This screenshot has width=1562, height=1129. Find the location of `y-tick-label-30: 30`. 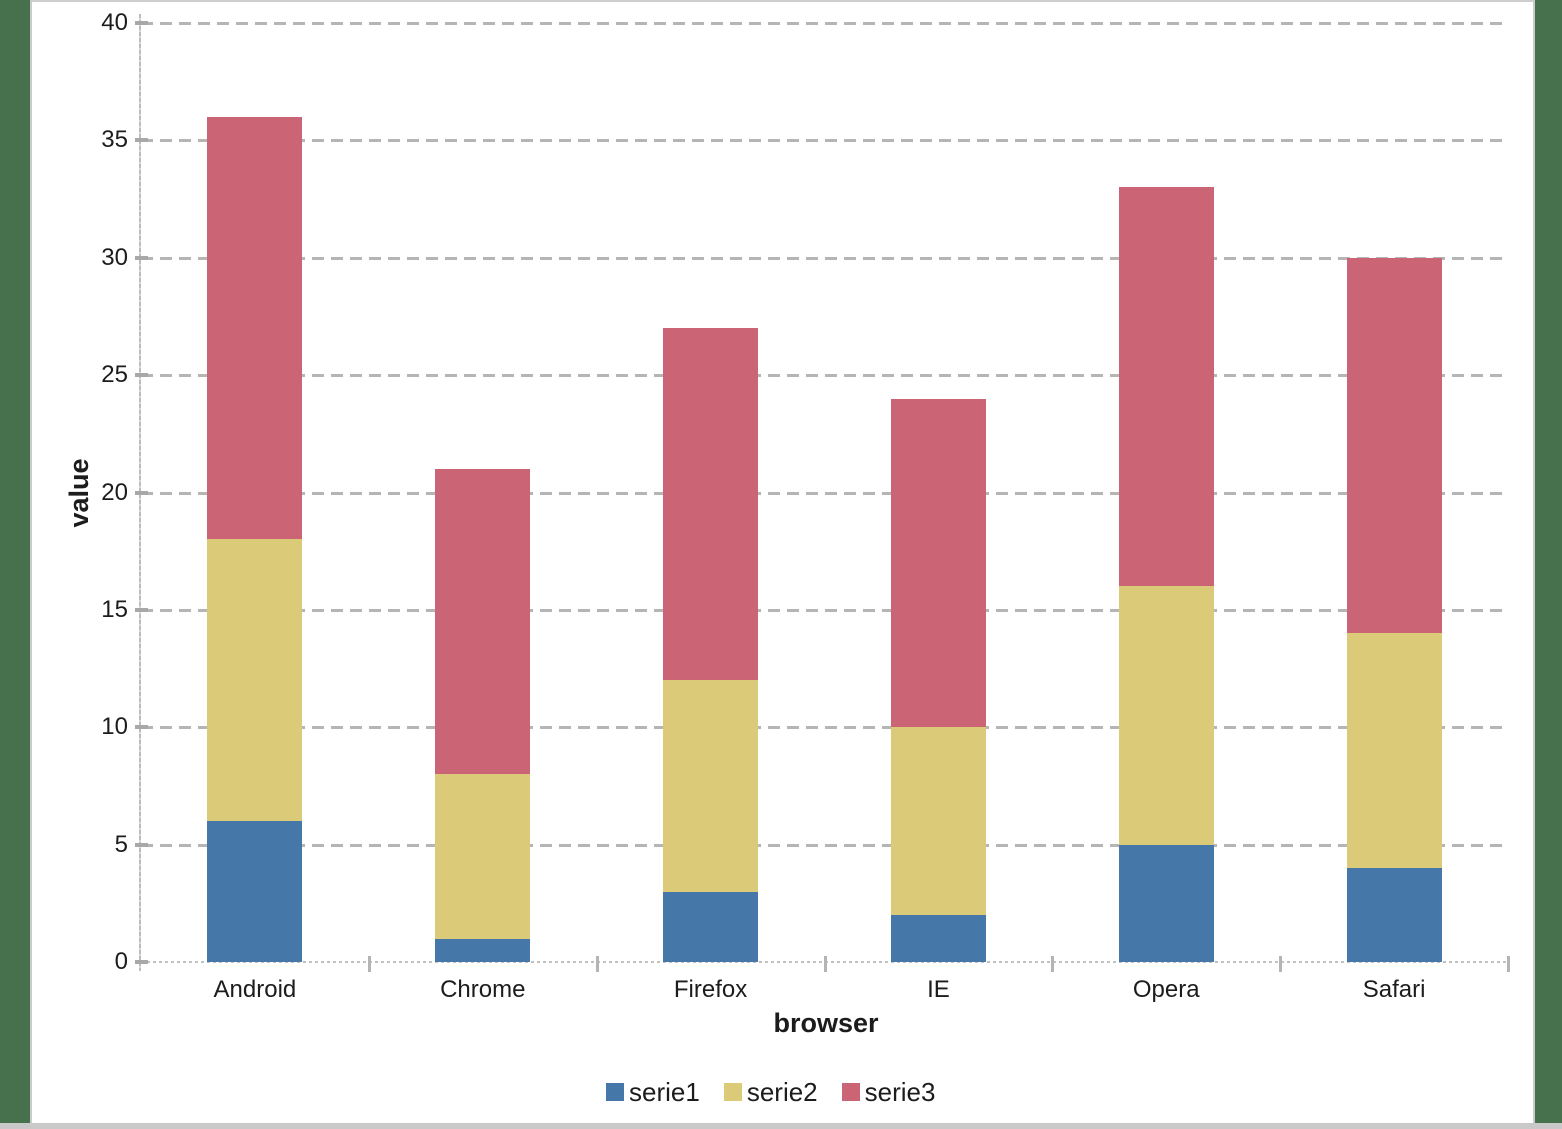

y-tick-label-30: 30 is located at coordinates (114, 257).